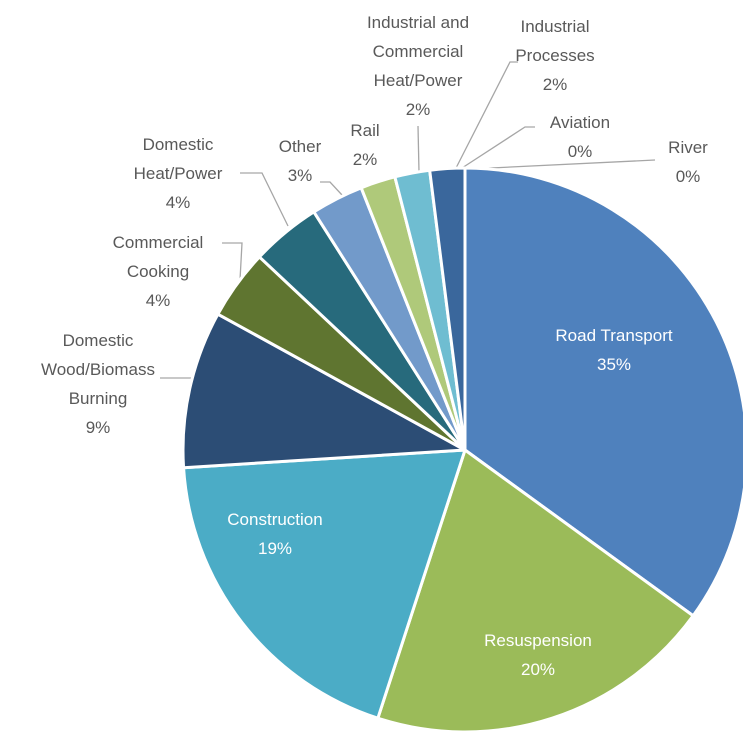  What do you see at coordinates (275, 548) in the screenshot?
I see `value-label: 19%` at bounding box center [275, 548].